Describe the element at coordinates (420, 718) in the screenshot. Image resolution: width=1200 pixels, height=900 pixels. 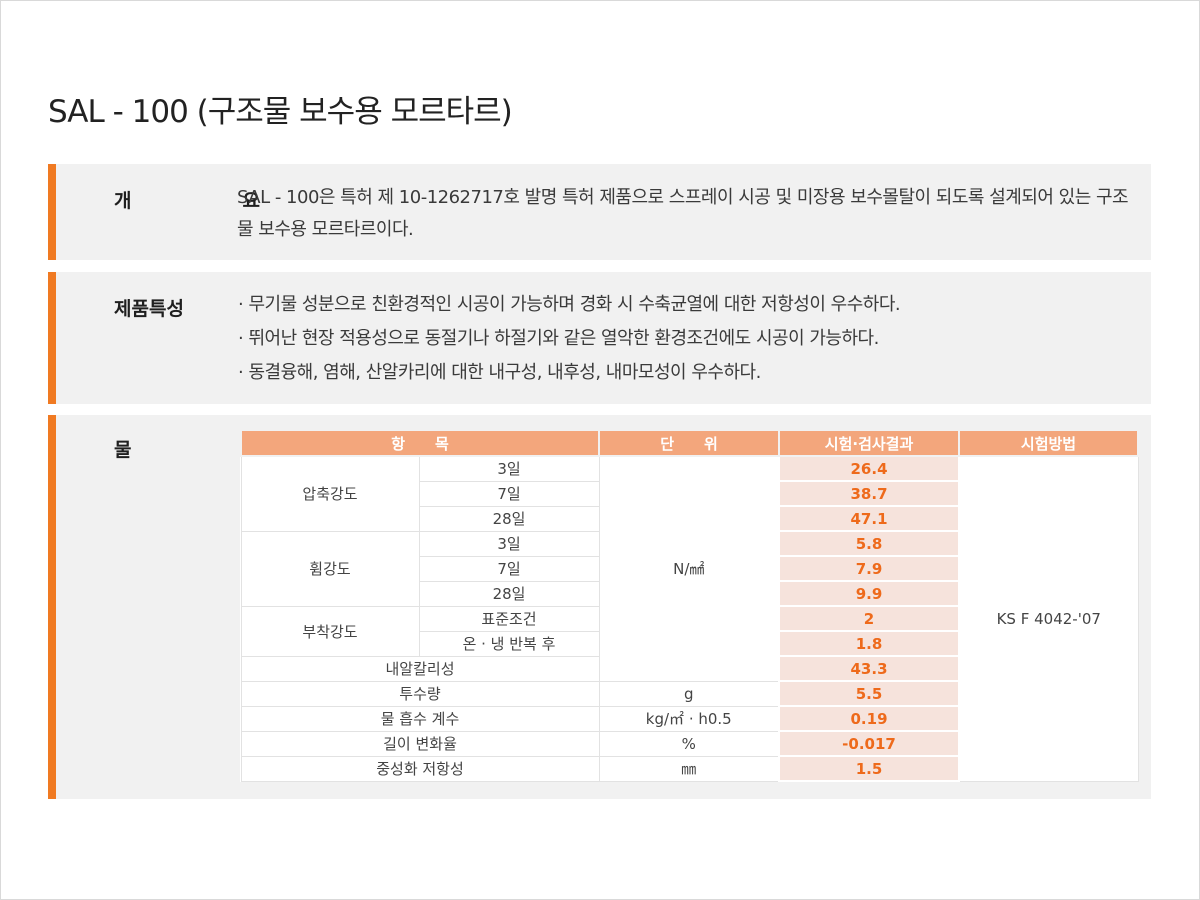
I see `single-item: 물 흡수 계수` at that location.